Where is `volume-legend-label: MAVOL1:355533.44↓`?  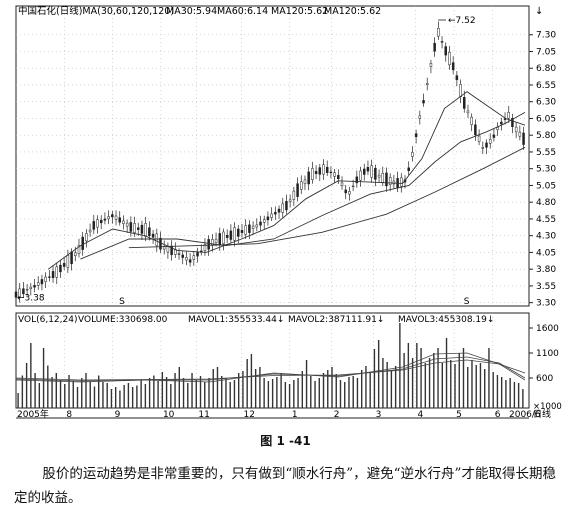 volume-legend-label: MAVOL1:355533.44↓ is located at coordinates (236, 320).